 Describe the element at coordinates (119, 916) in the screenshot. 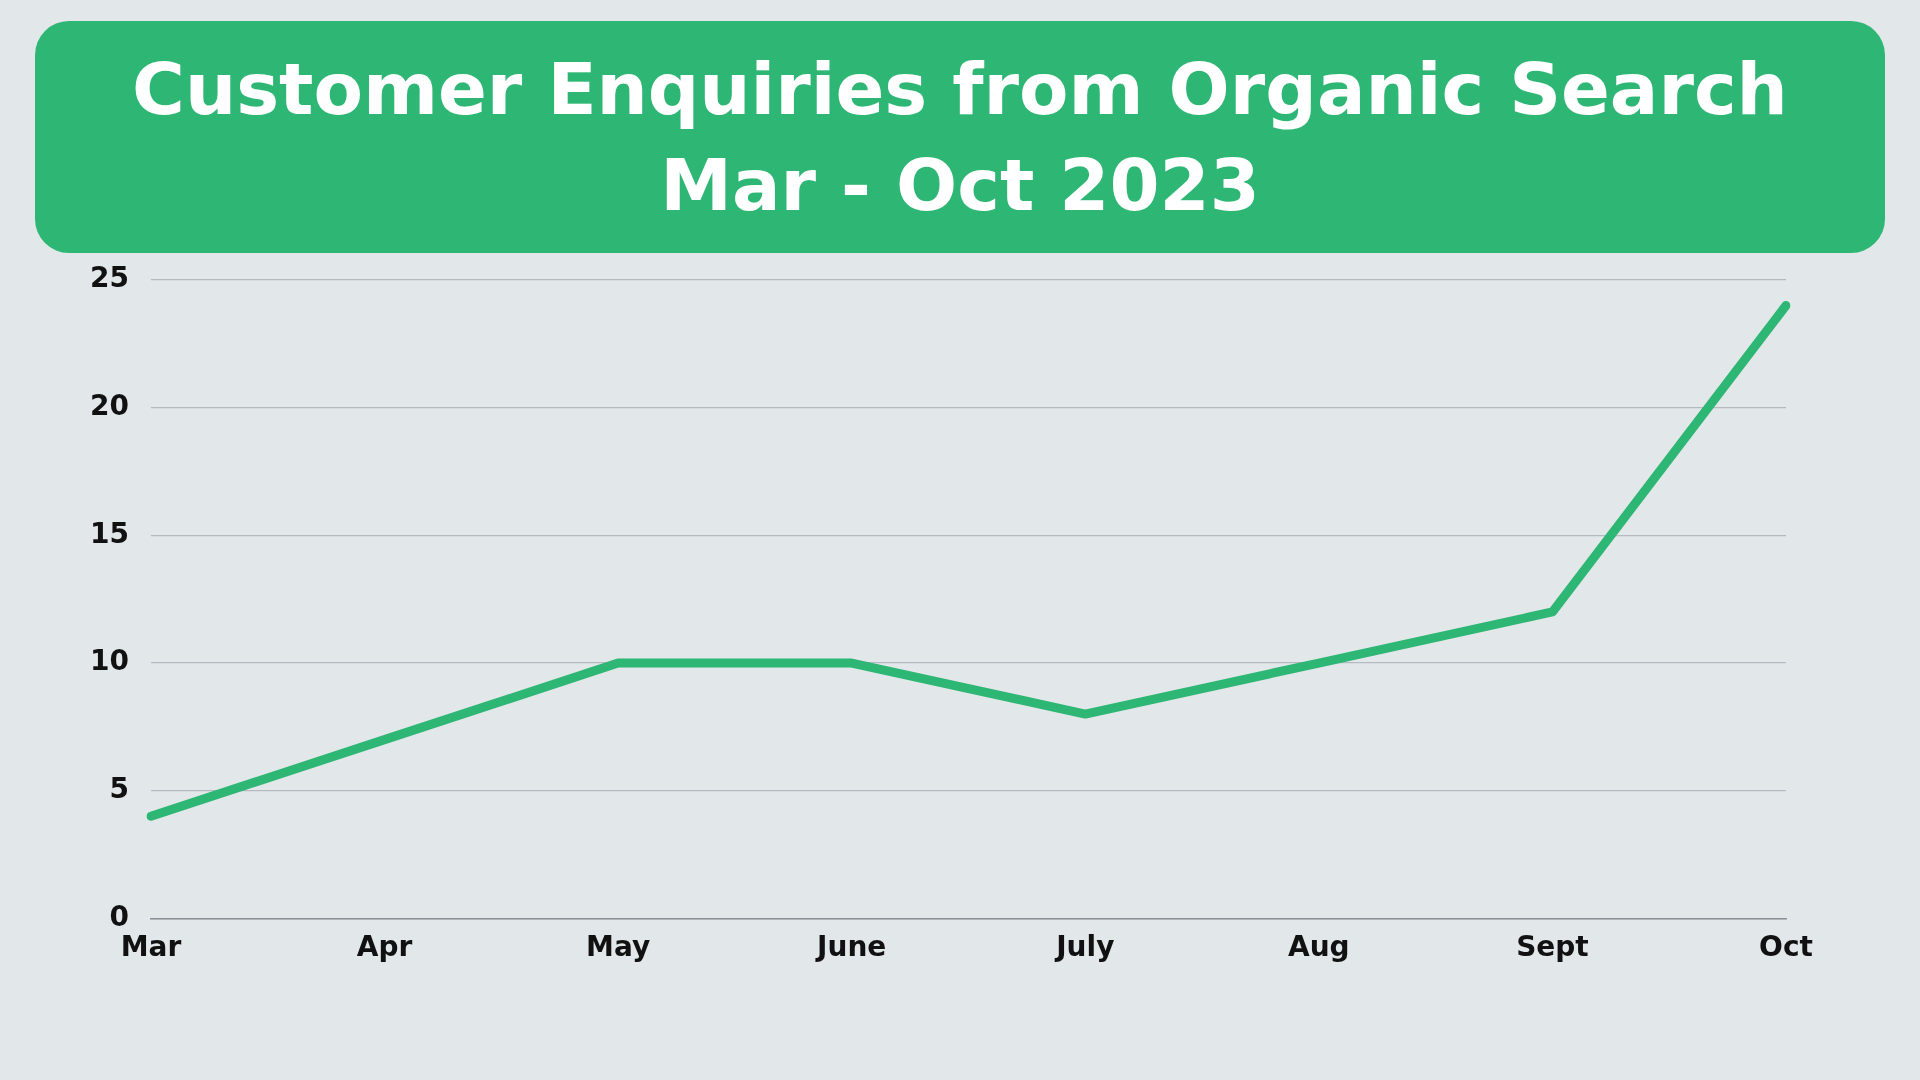

I see `y-tick-label: 0` at that location.